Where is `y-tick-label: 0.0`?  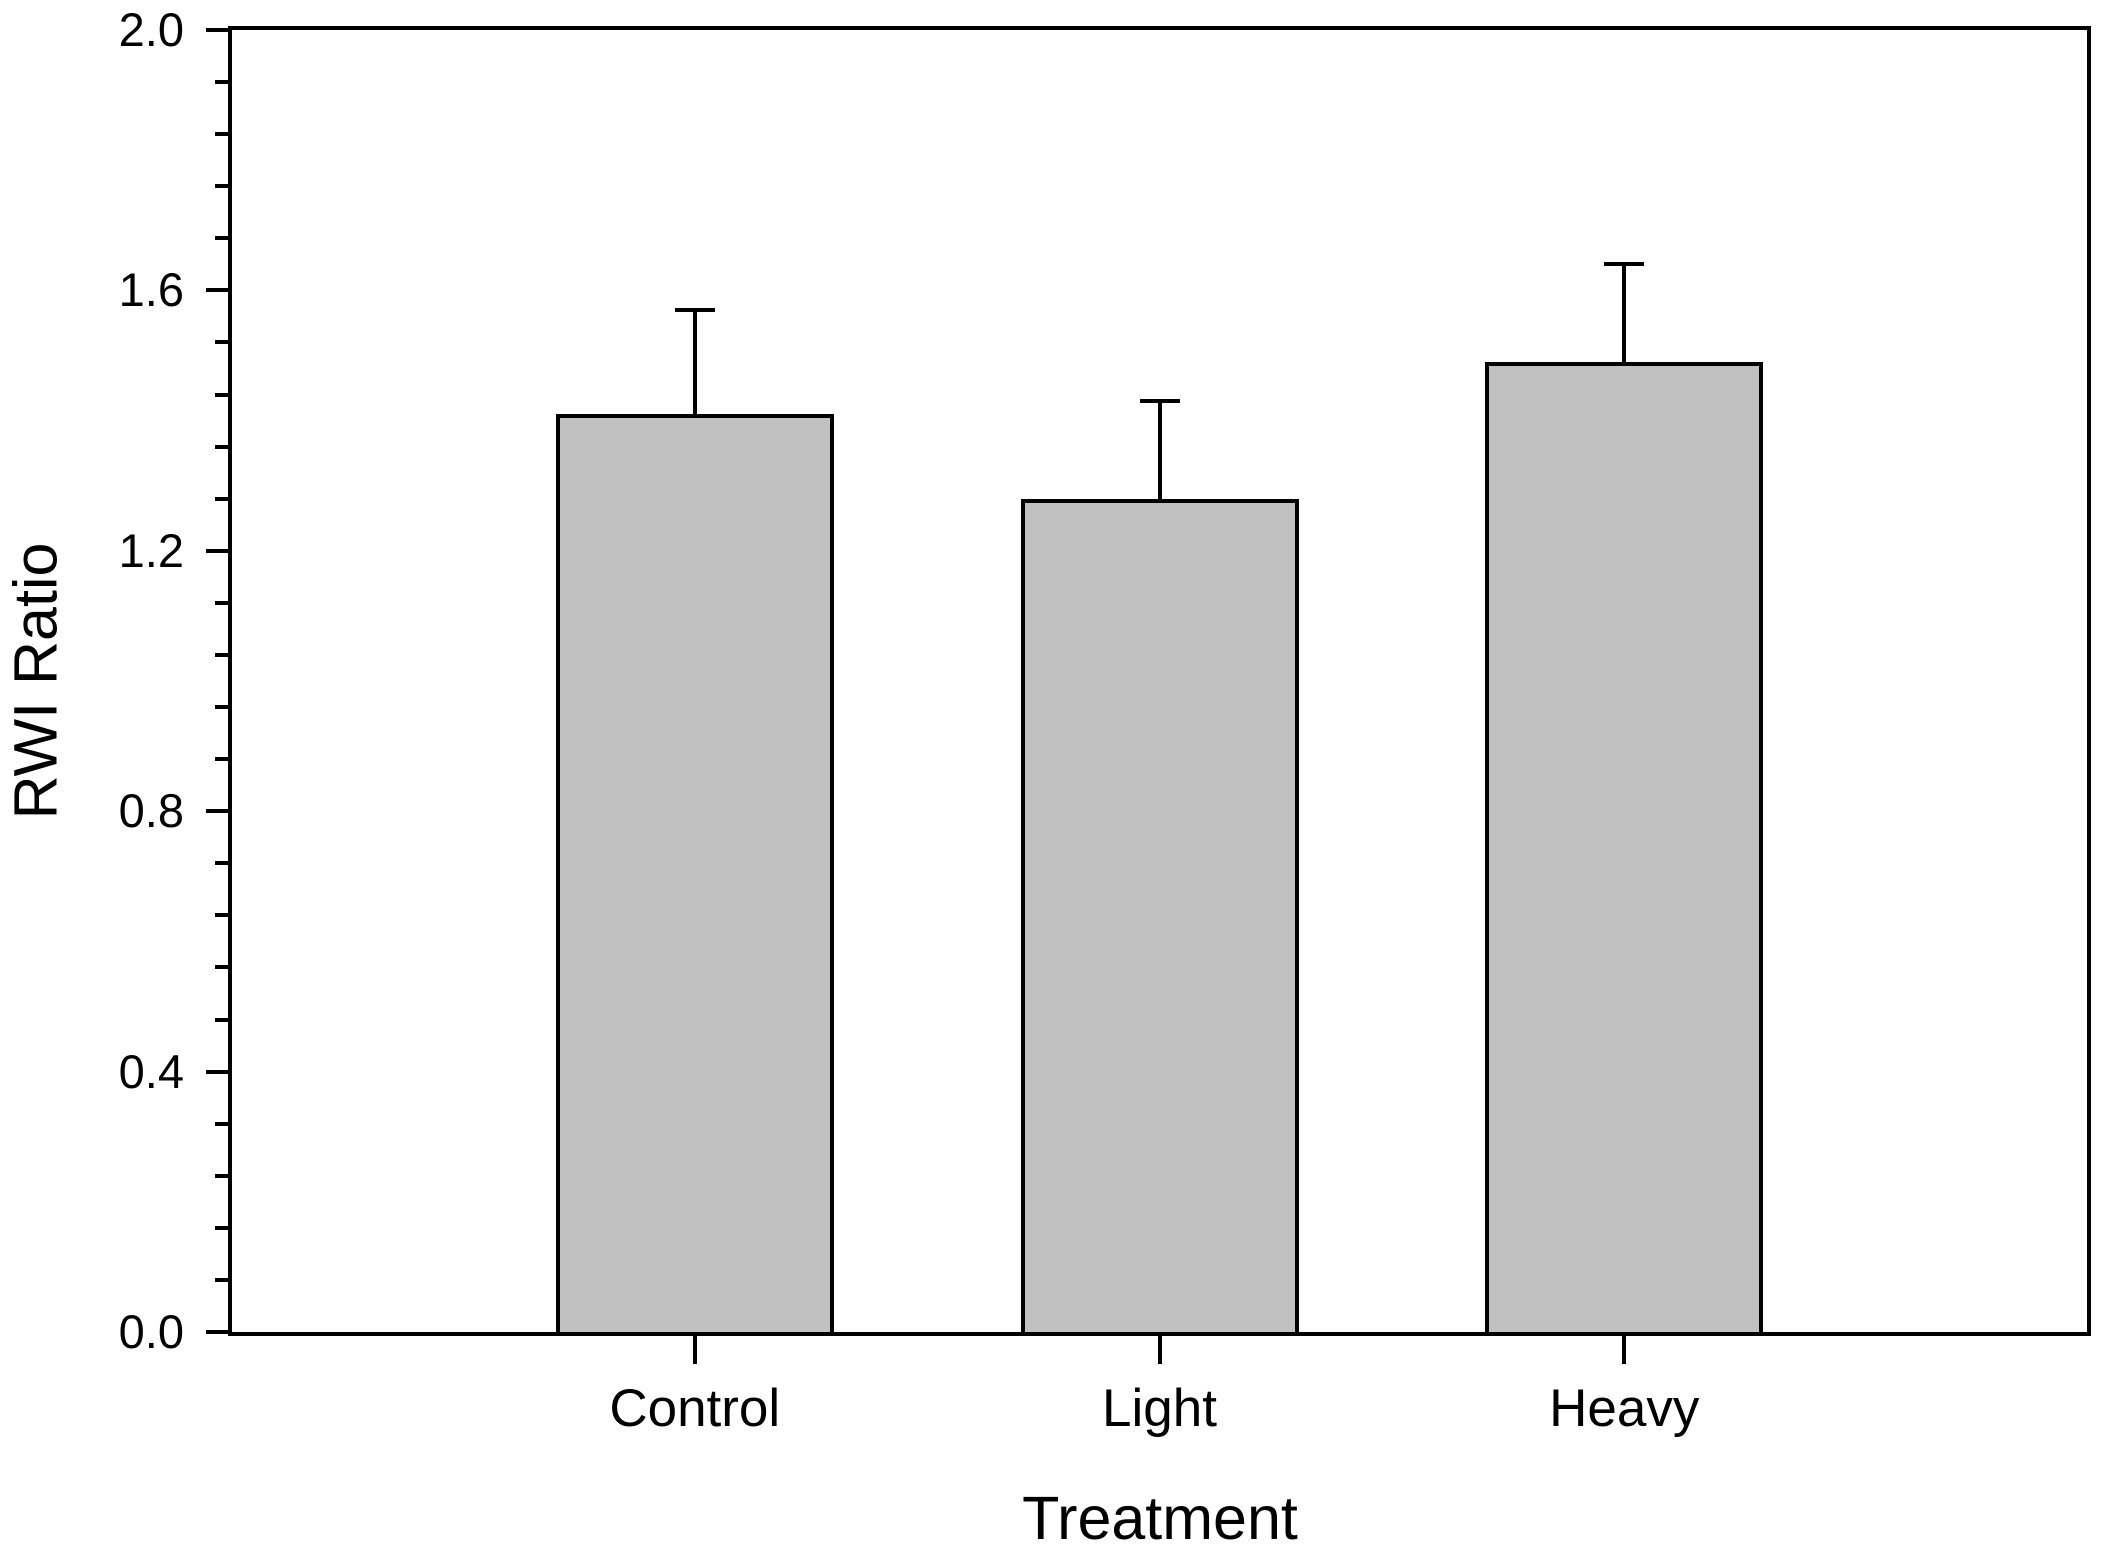
y-tick-label: 0.0 is located at coordinates (151, 1331).